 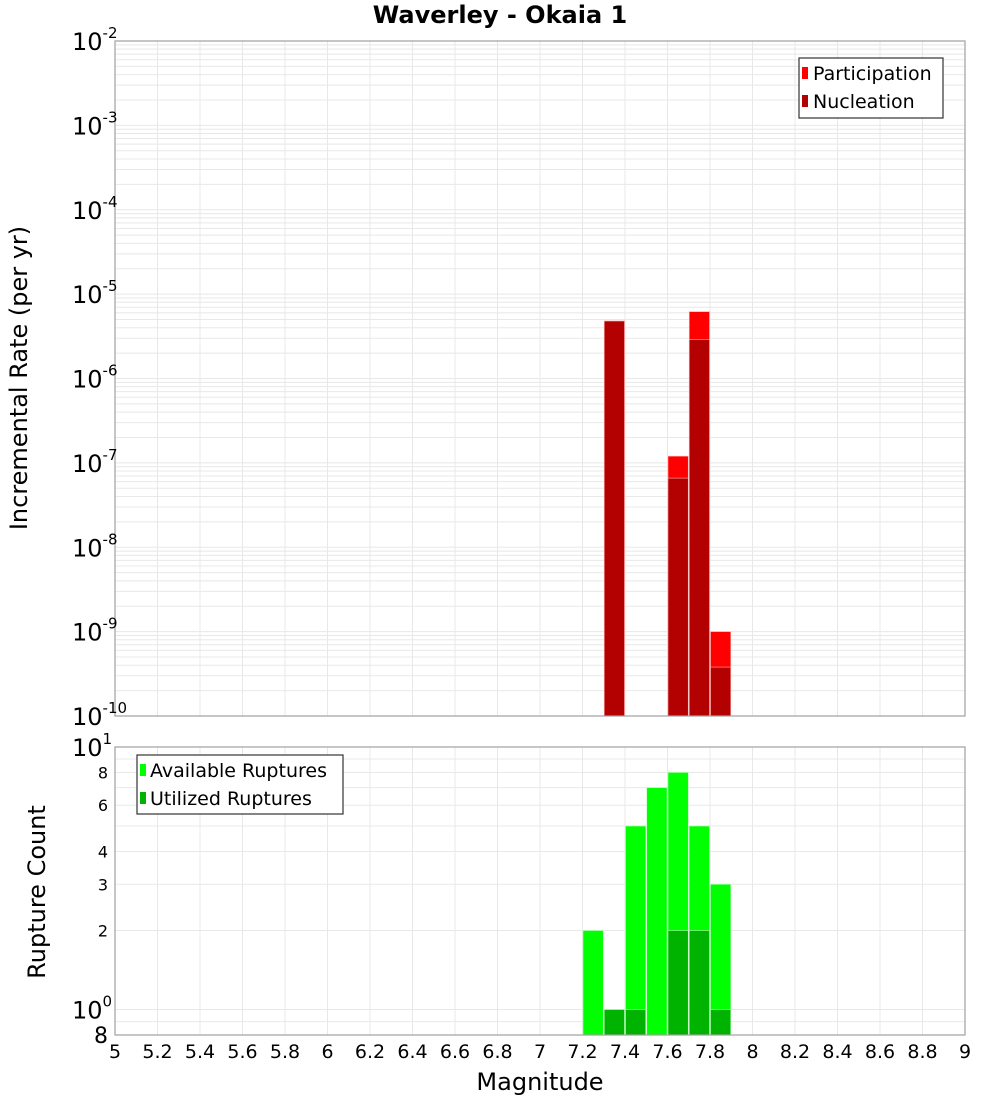 I want to click on y-tick-label: 10⁰, so click(x=92, y=1009).